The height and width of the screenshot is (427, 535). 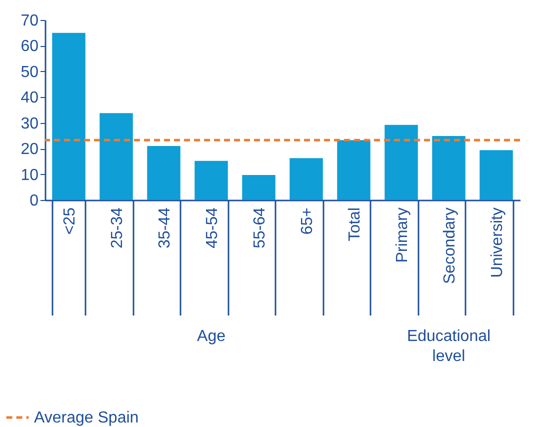 I want to click on x-tick-label: Primary, so click(x=402, y=235).